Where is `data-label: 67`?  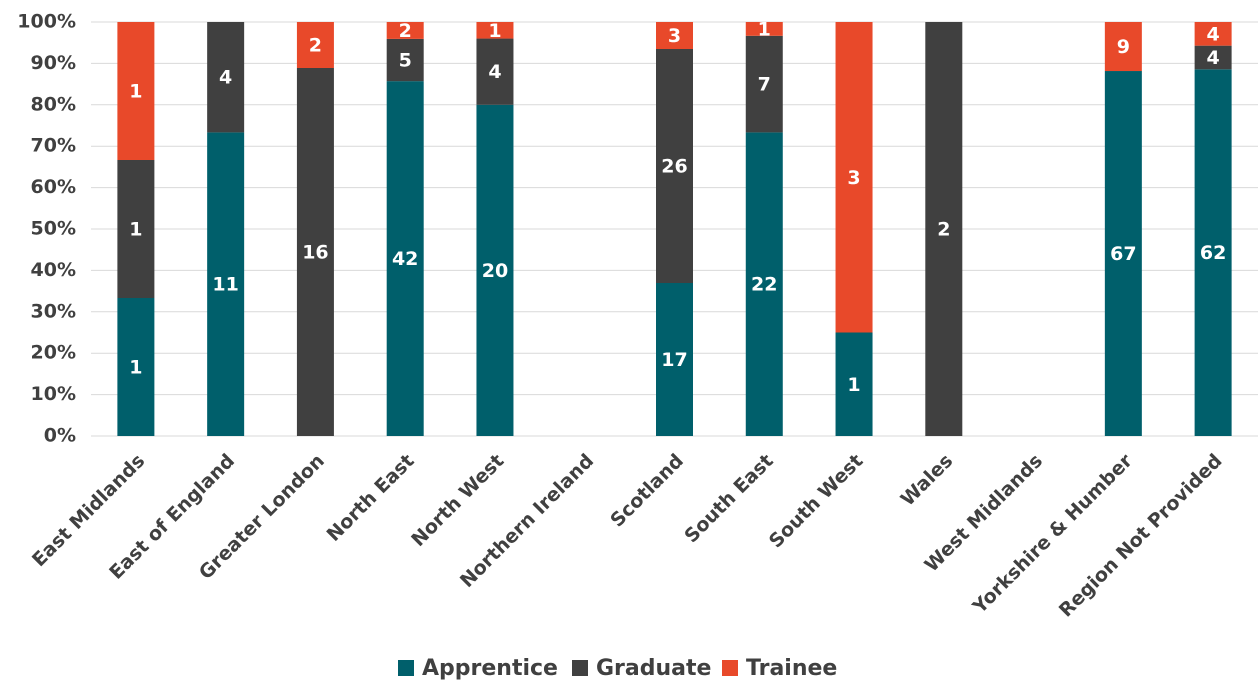
data-label: 67 is located at coordinates (1123, 254).